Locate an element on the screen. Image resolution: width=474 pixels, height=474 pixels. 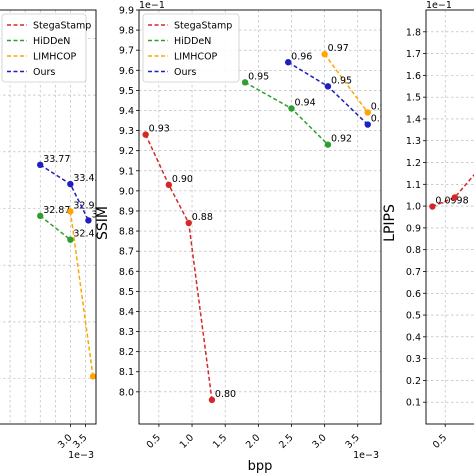
y-tick-label: 1.4 is located at coordinates (413, 119).